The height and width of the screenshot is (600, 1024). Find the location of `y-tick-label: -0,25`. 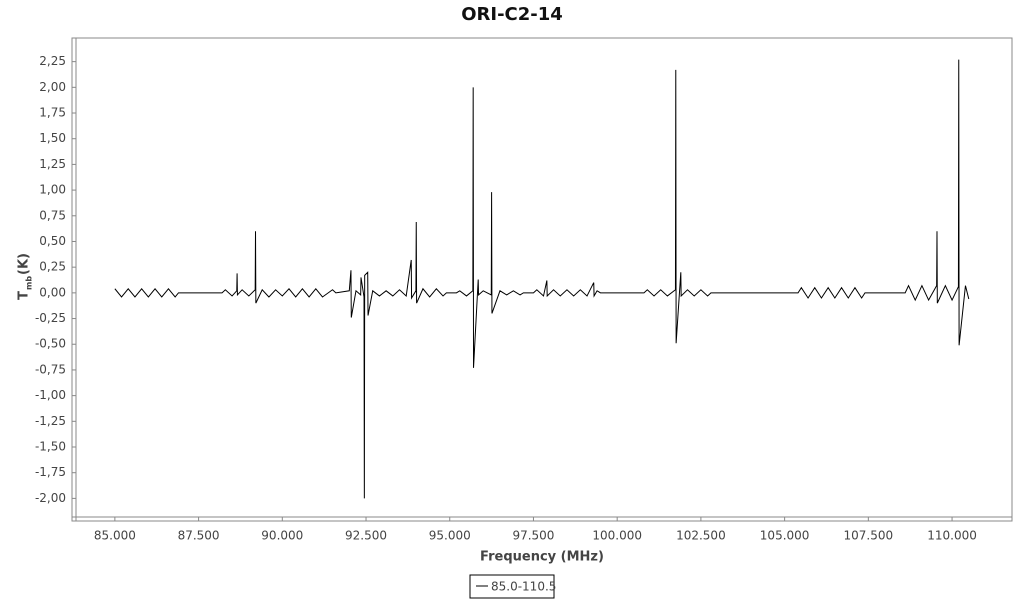

y-tick-label: -0,25 is located at coordinates (50, 318).